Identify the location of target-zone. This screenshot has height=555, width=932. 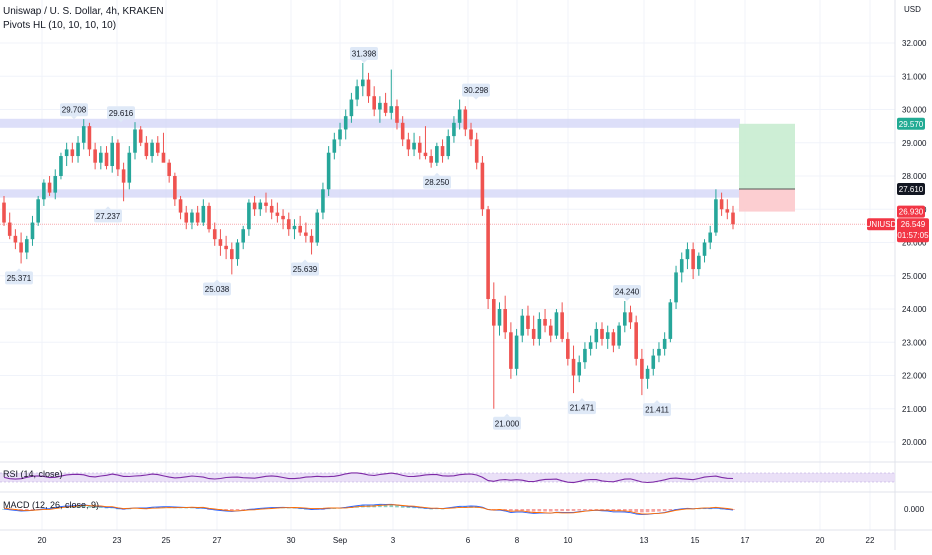
(767, 156).